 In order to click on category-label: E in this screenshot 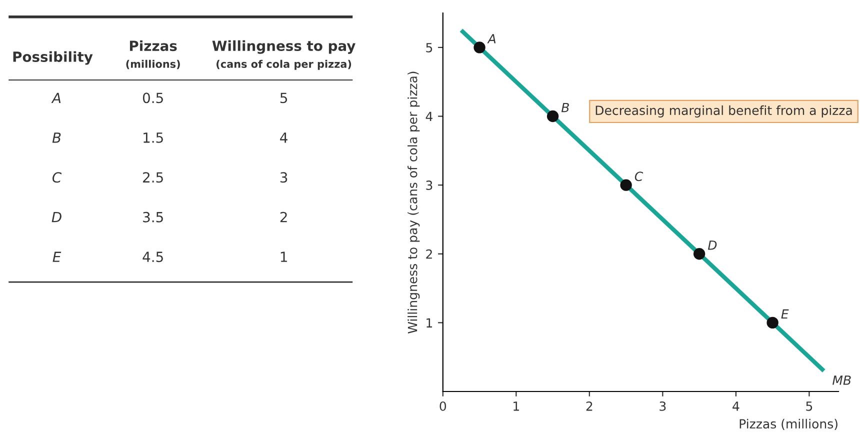, I will do `click(57, 257)`.